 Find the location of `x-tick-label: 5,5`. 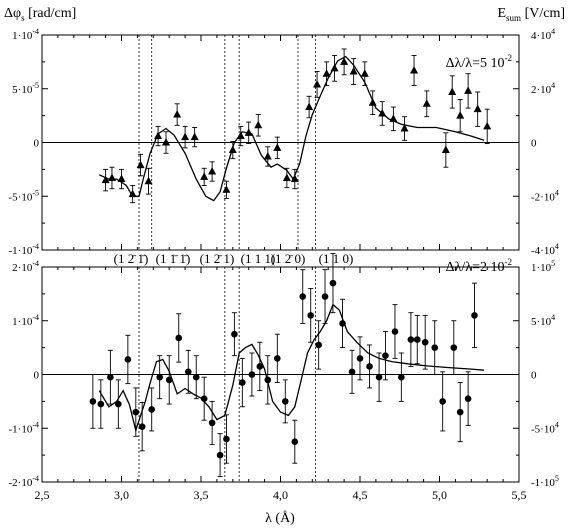

x-tick-label: 5,5 is located at coordinates (519, 495).